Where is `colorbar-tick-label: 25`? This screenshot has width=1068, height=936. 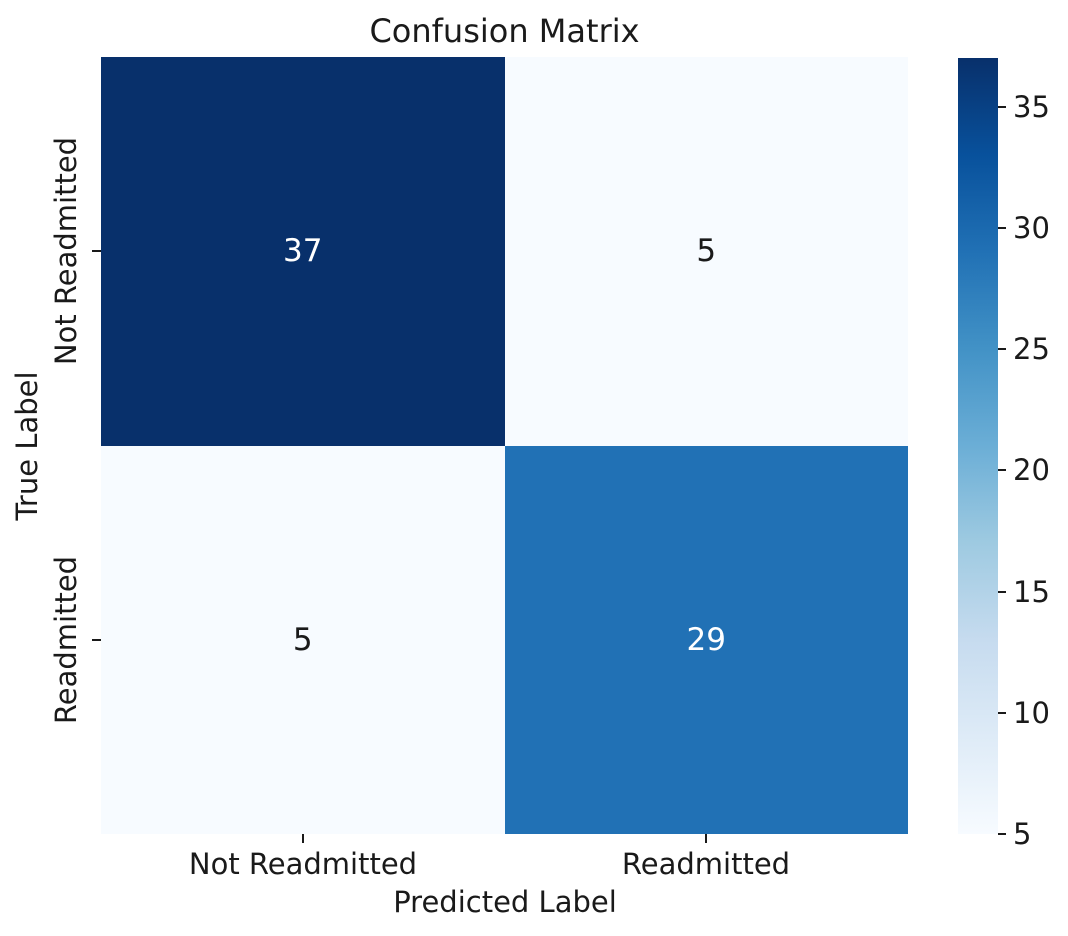
colorbar-tick-label: 25 is located at coordinates (1031, 349).